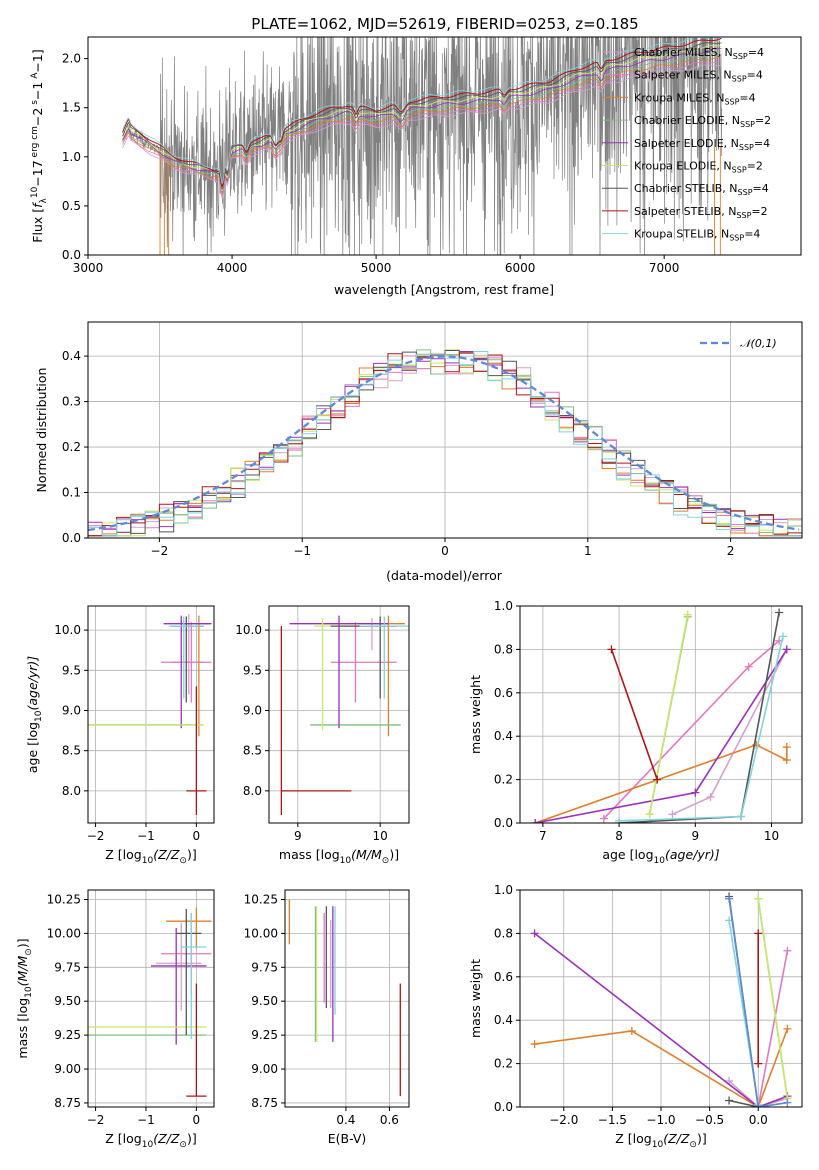 Image resolution: width=819 pixels, height=1170 pixels. I want to click on x-axis-label: E(B-V), so click(347, 1138).